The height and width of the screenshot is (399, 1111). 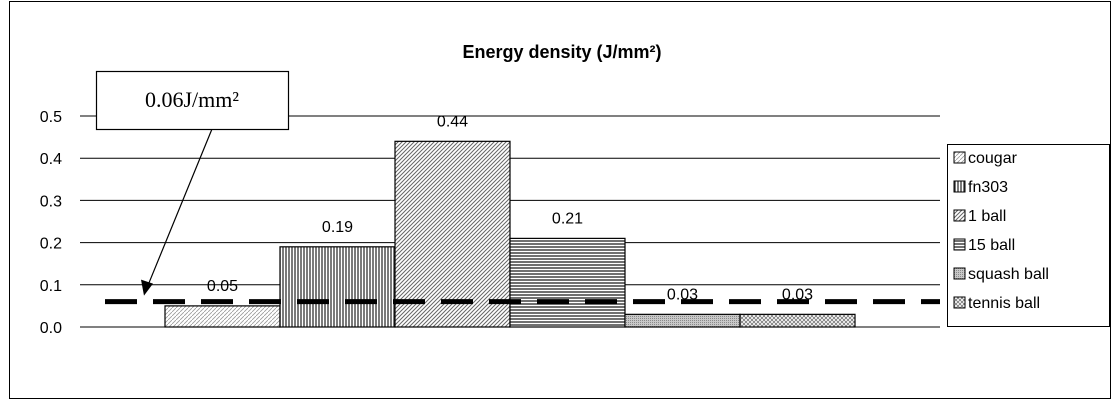 I want to click on bar-15-ball, so click(x=567, y=282).